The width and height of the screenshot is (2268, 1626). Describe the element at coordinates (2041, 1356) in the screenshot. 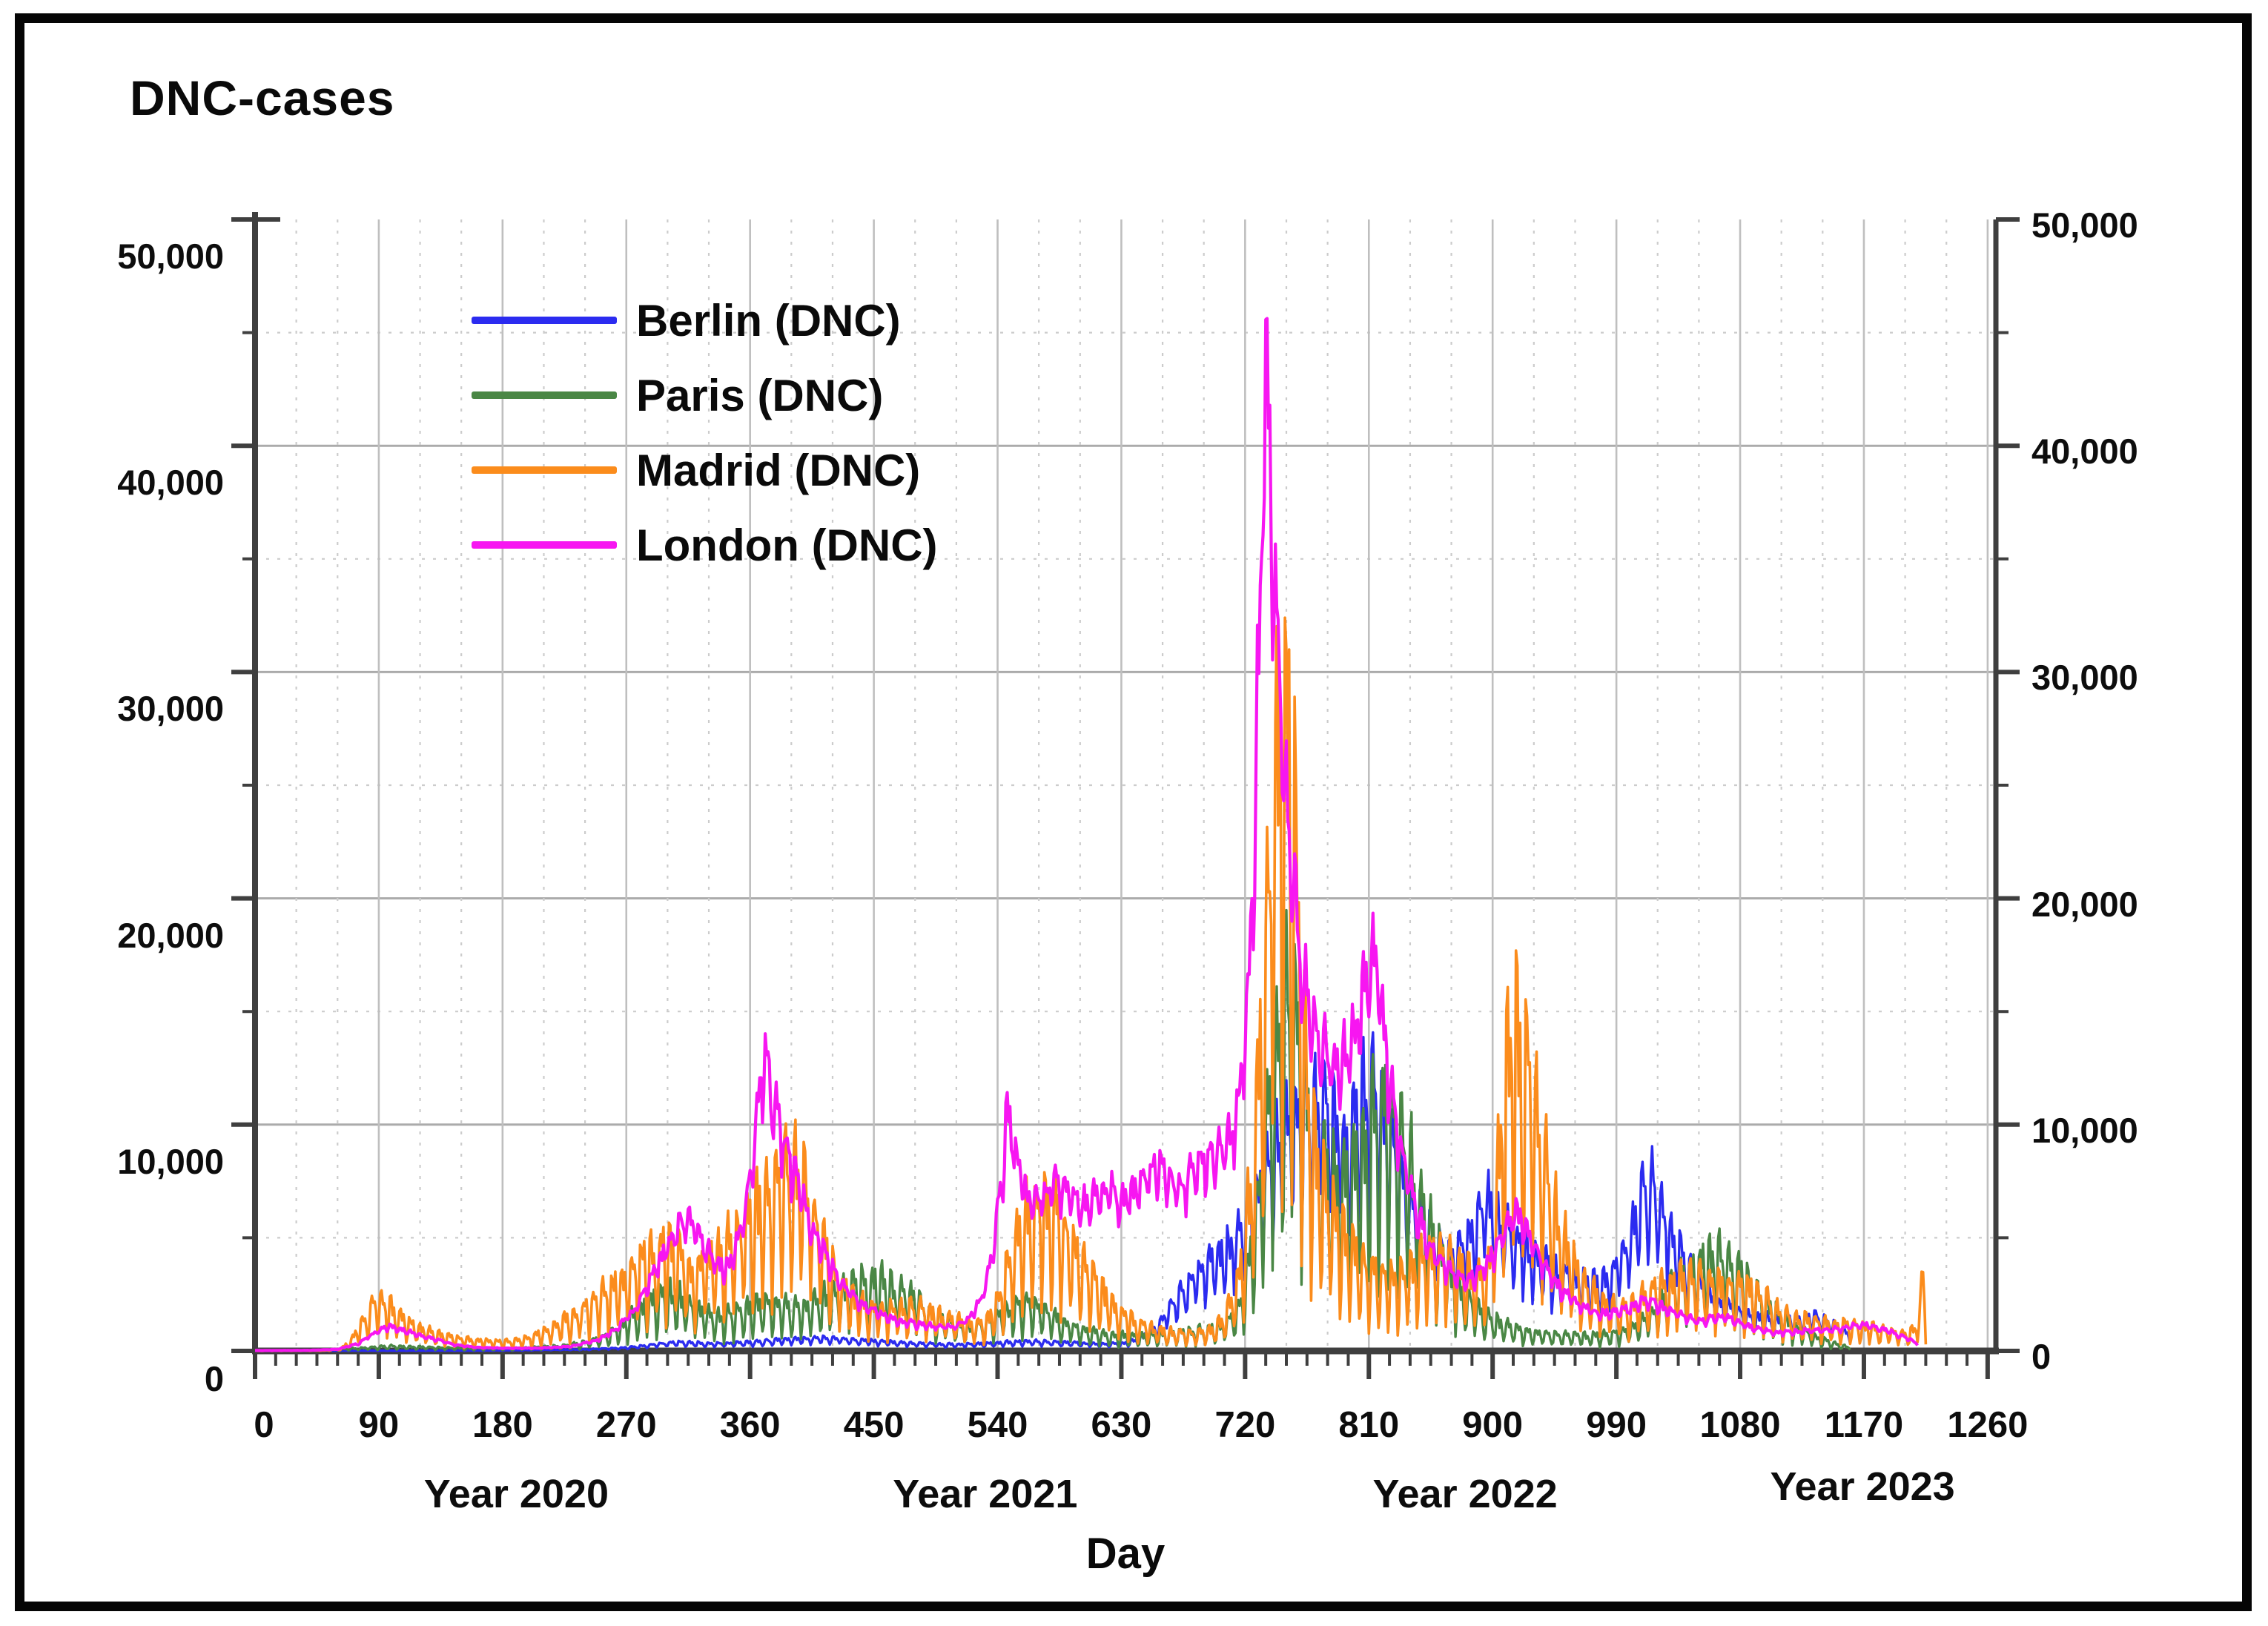

I see `y-axis-label-right: 0` at that location.